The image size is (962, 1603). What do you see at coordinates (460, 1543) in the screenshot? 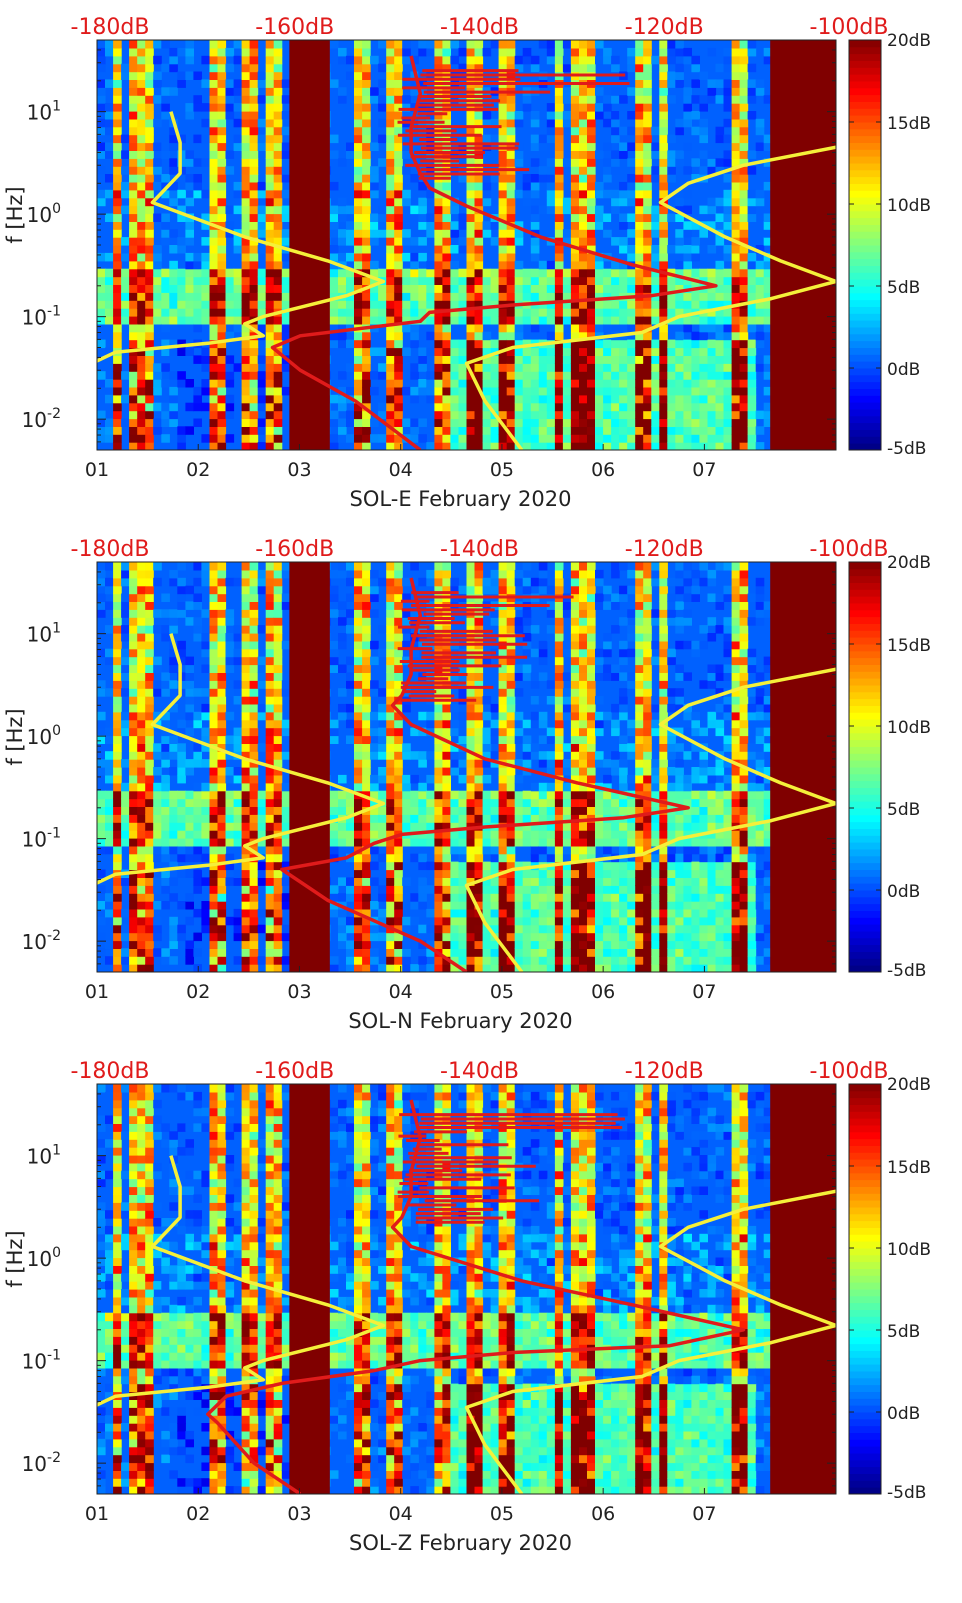
I see `x-axis-label: SOL-Z February 2020` at bounding box center [460, 1543].